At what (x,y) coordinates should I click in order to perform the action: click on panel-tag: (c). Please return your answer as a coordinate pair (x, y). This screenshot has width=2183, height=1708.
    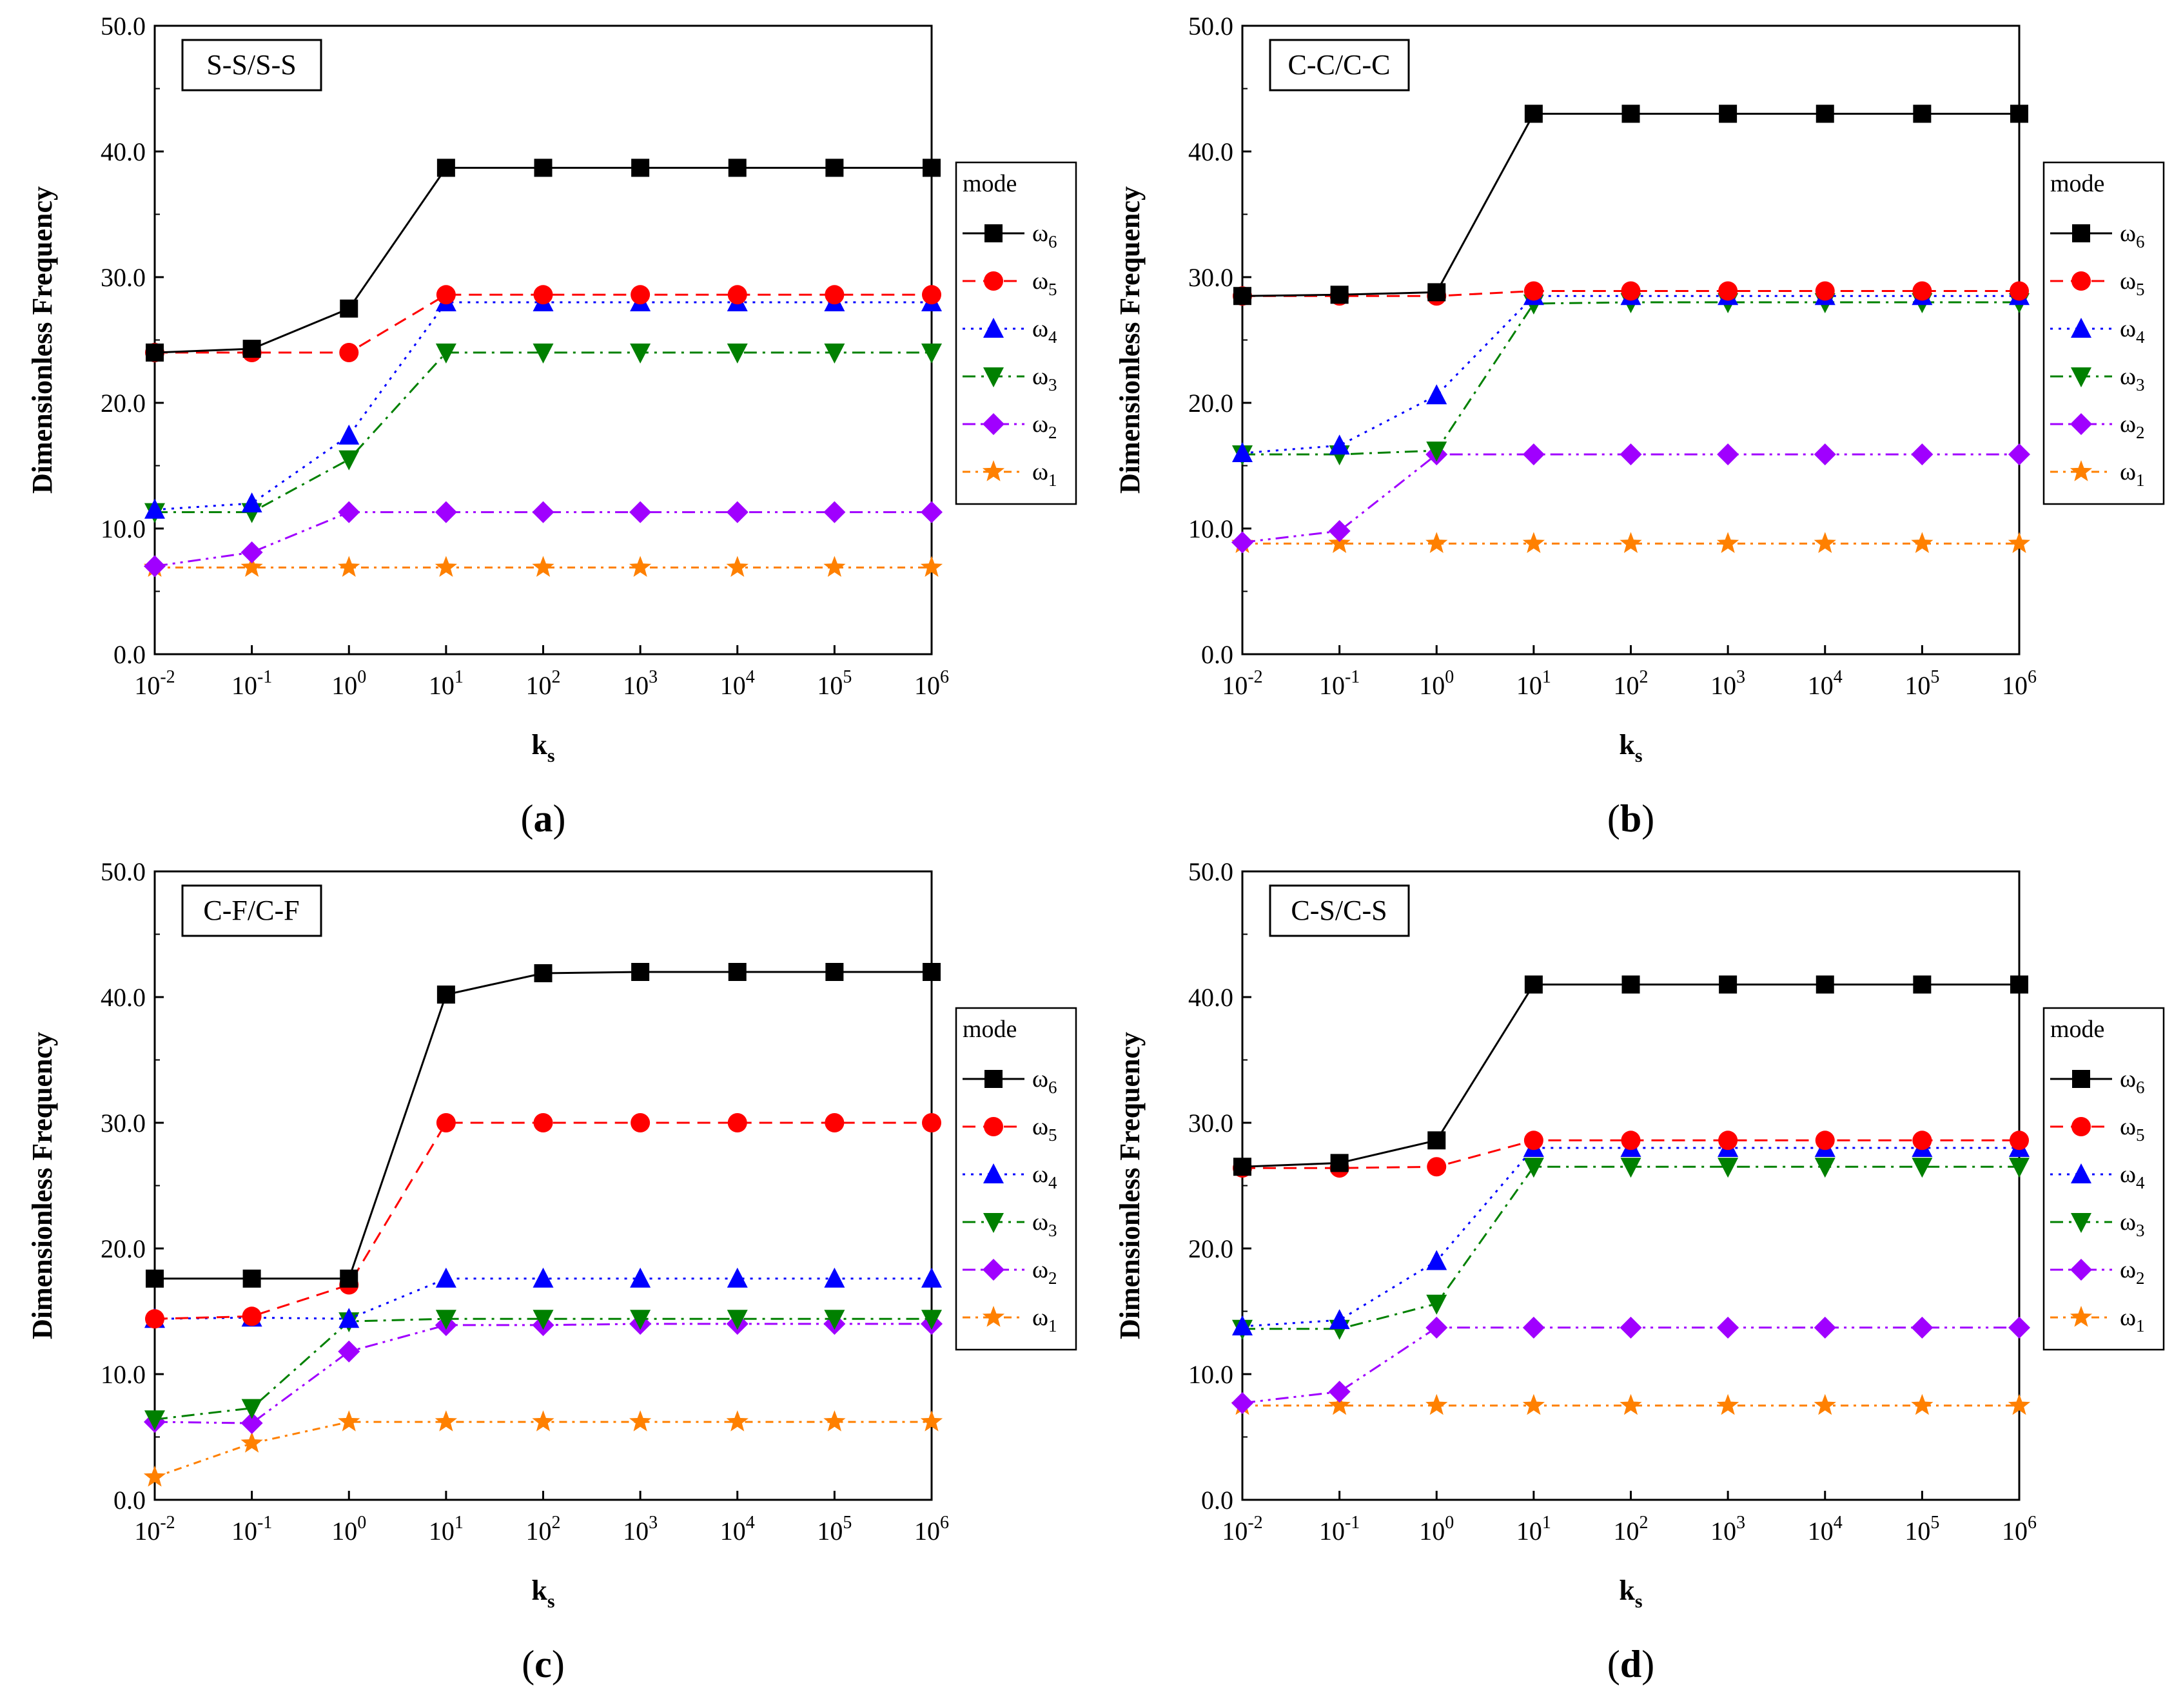
    Looking at the image, I should click on (543, 1664).